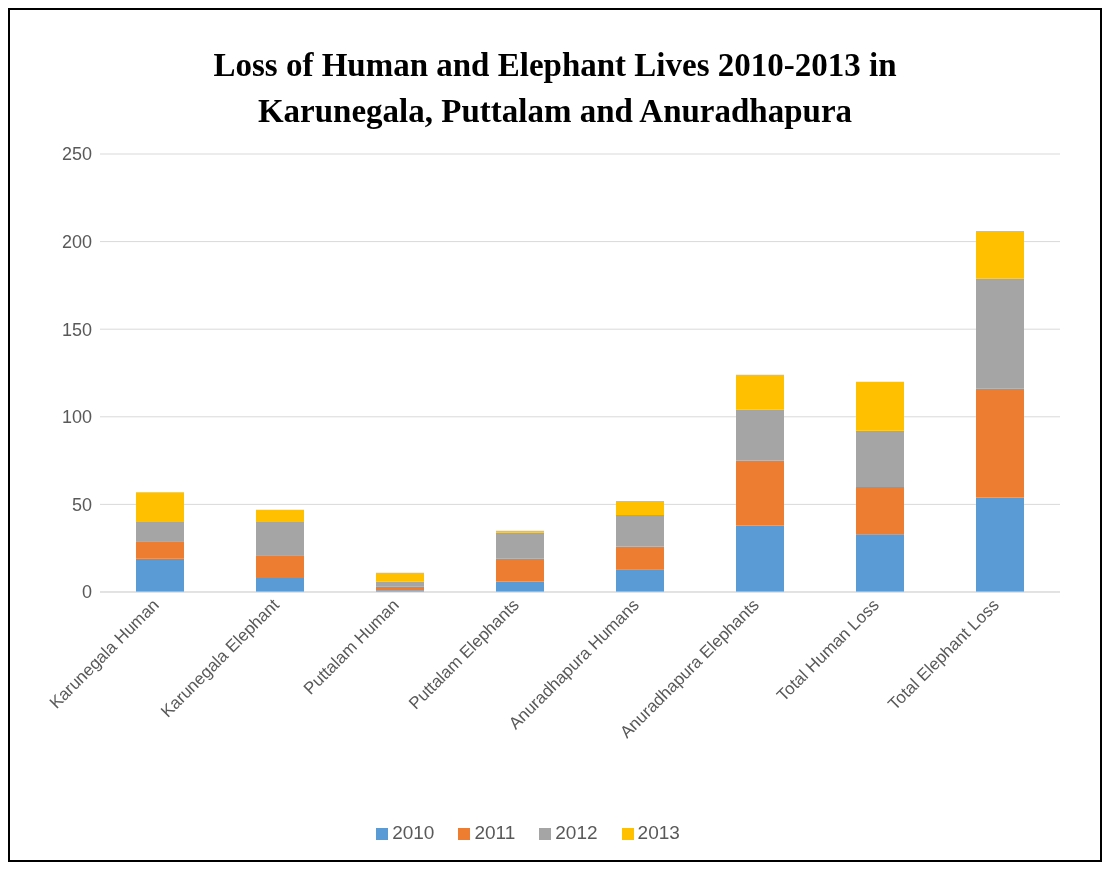 The image size is (1112, 872). I want to click on y-tick-label: 100, so click(76, 417).